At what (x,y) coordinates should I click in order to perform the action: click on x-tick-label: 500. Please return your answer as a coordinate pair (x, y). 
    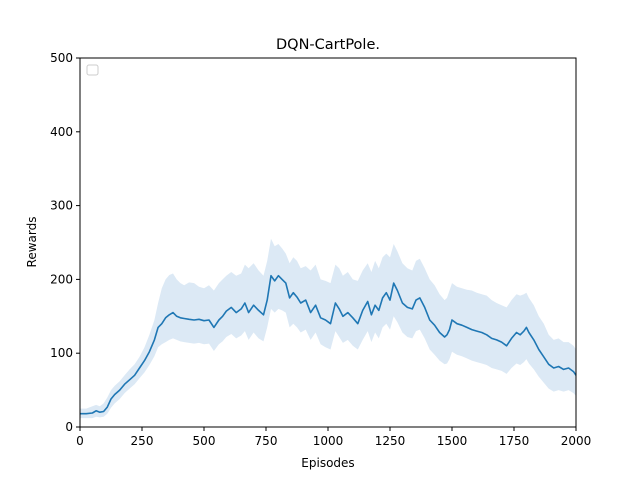
    Looking at the image, I should click on (204, 441).